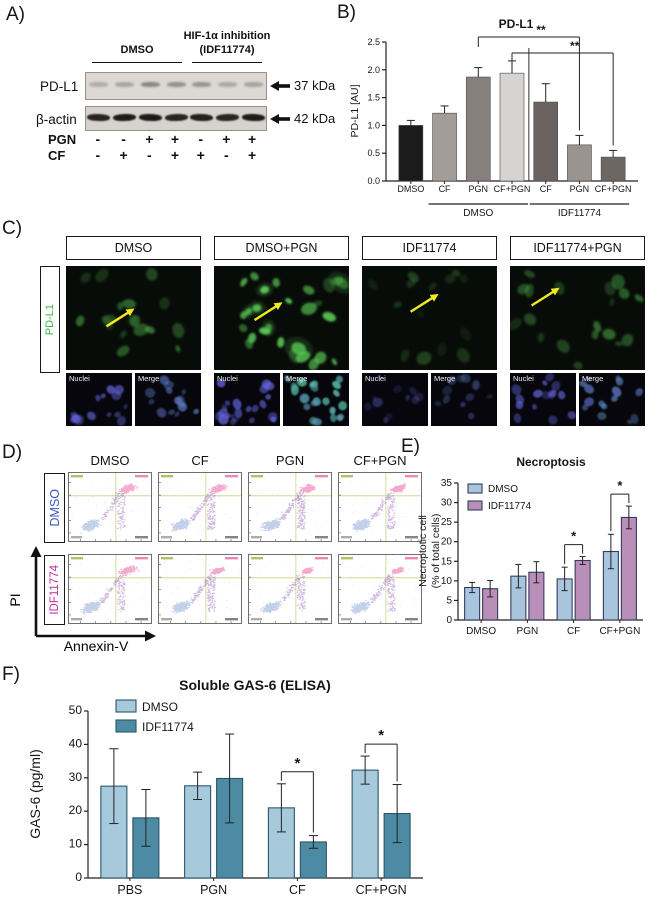 This screenshot has width=650, height=902. What do you see at coordinates (175, 155) in the screenshot?
I see `cf-sign-row: - + - + + - +` at bounding box center [175, 155].